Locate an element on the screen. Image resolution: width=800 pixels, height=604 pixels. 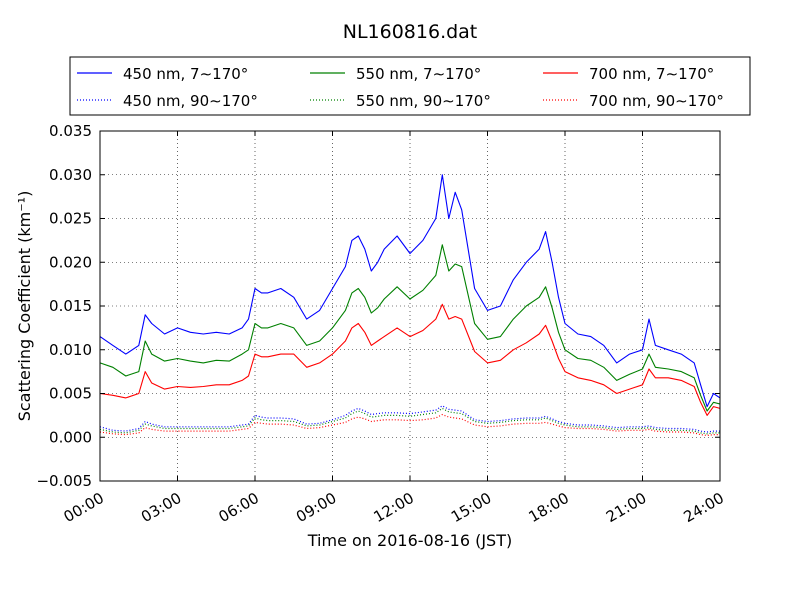
y-tick-label: 0.015 is located at coordinates (70, 306).